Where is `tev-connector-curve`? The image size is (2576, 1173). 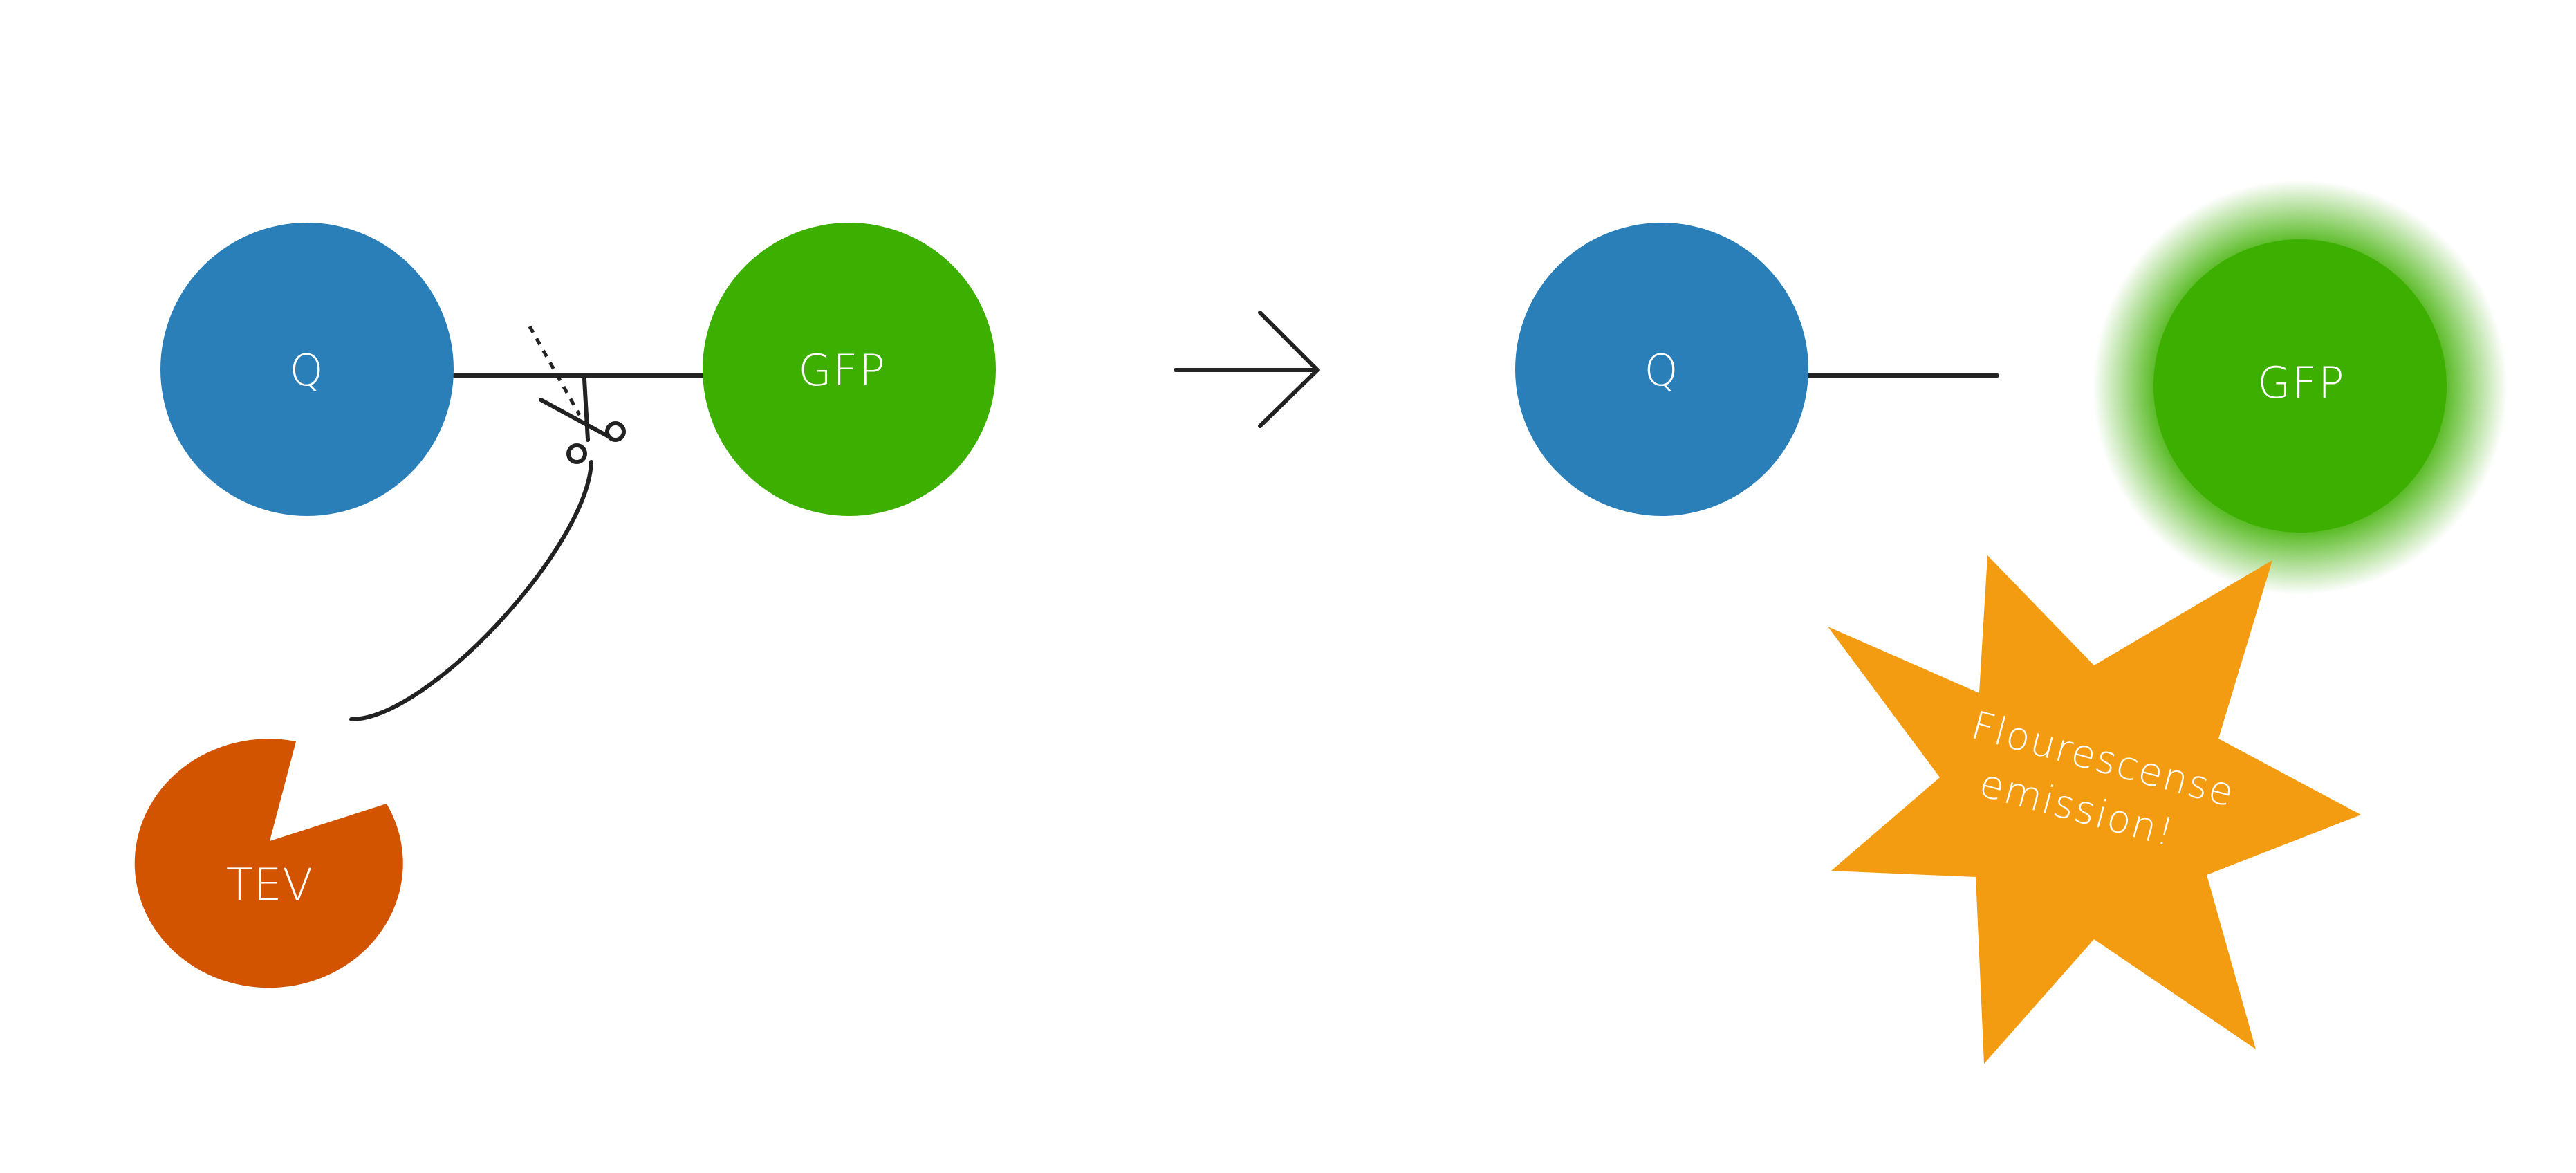 tev-connector-curve is located at coordinates (471, 590).